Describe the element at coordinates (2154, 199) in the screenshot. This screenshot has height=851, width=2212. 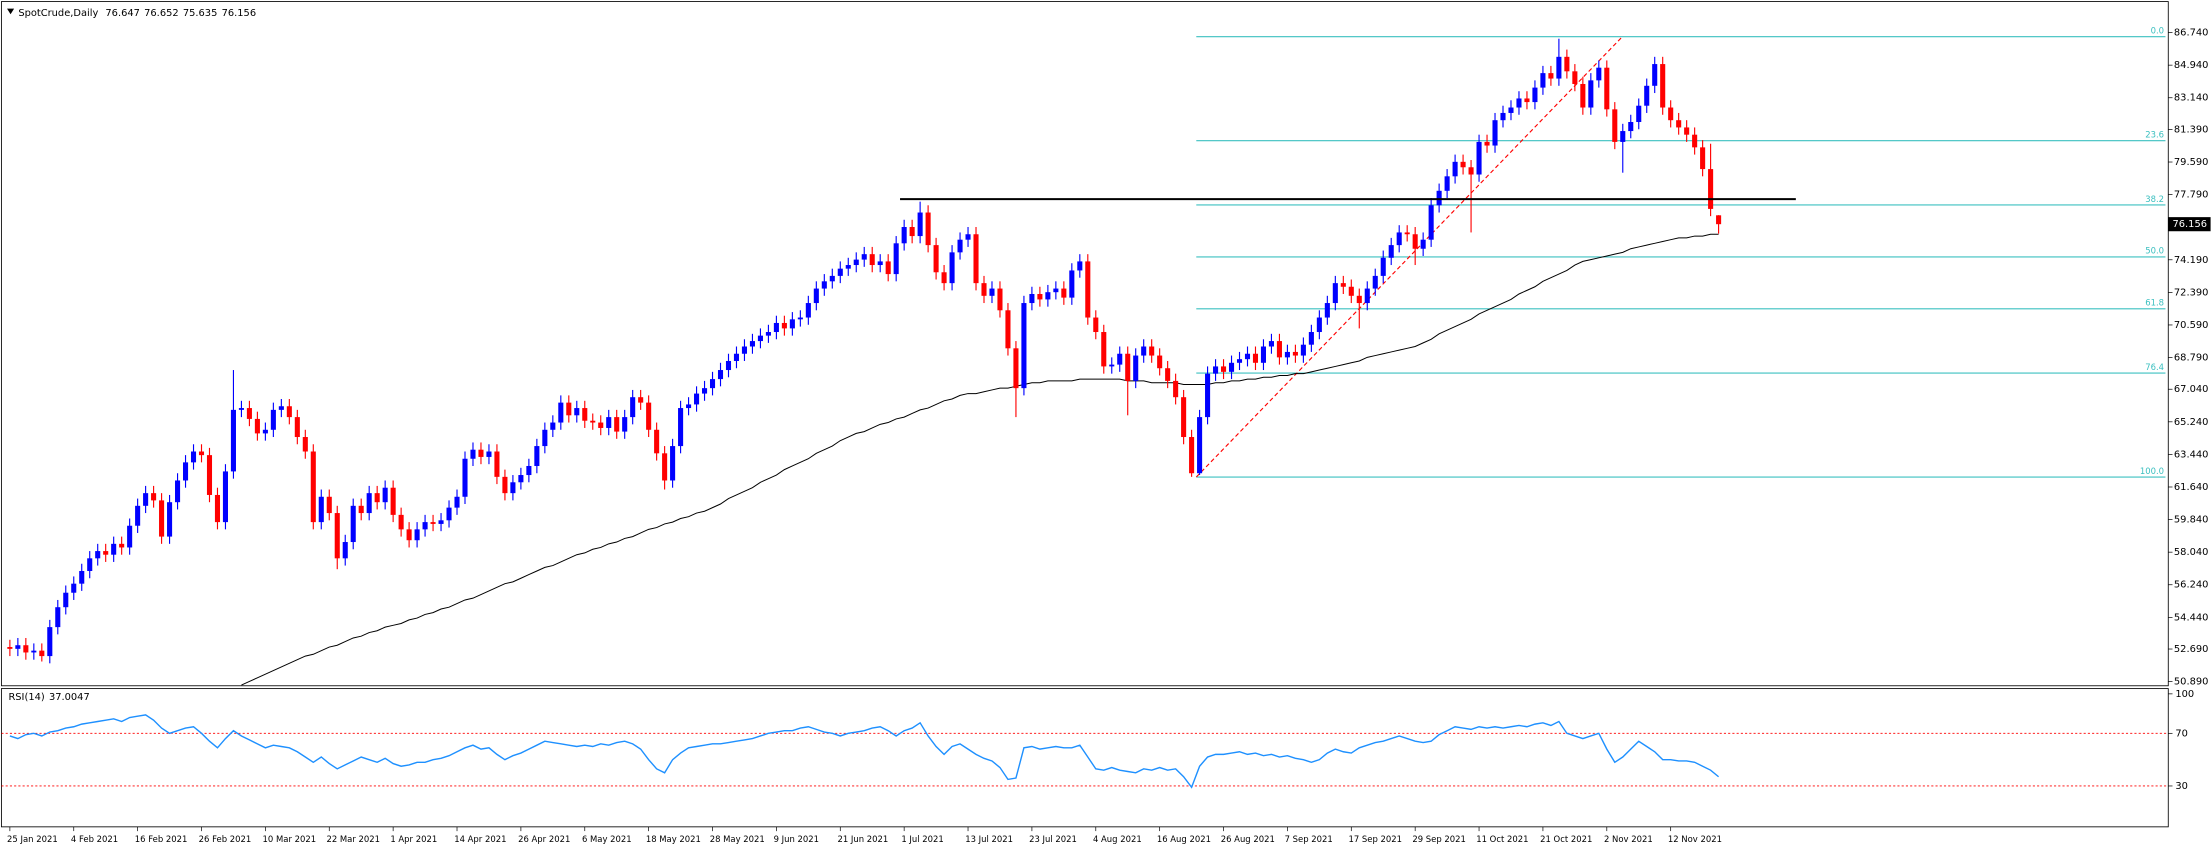
I see `fib-label: 38.2` at that location.